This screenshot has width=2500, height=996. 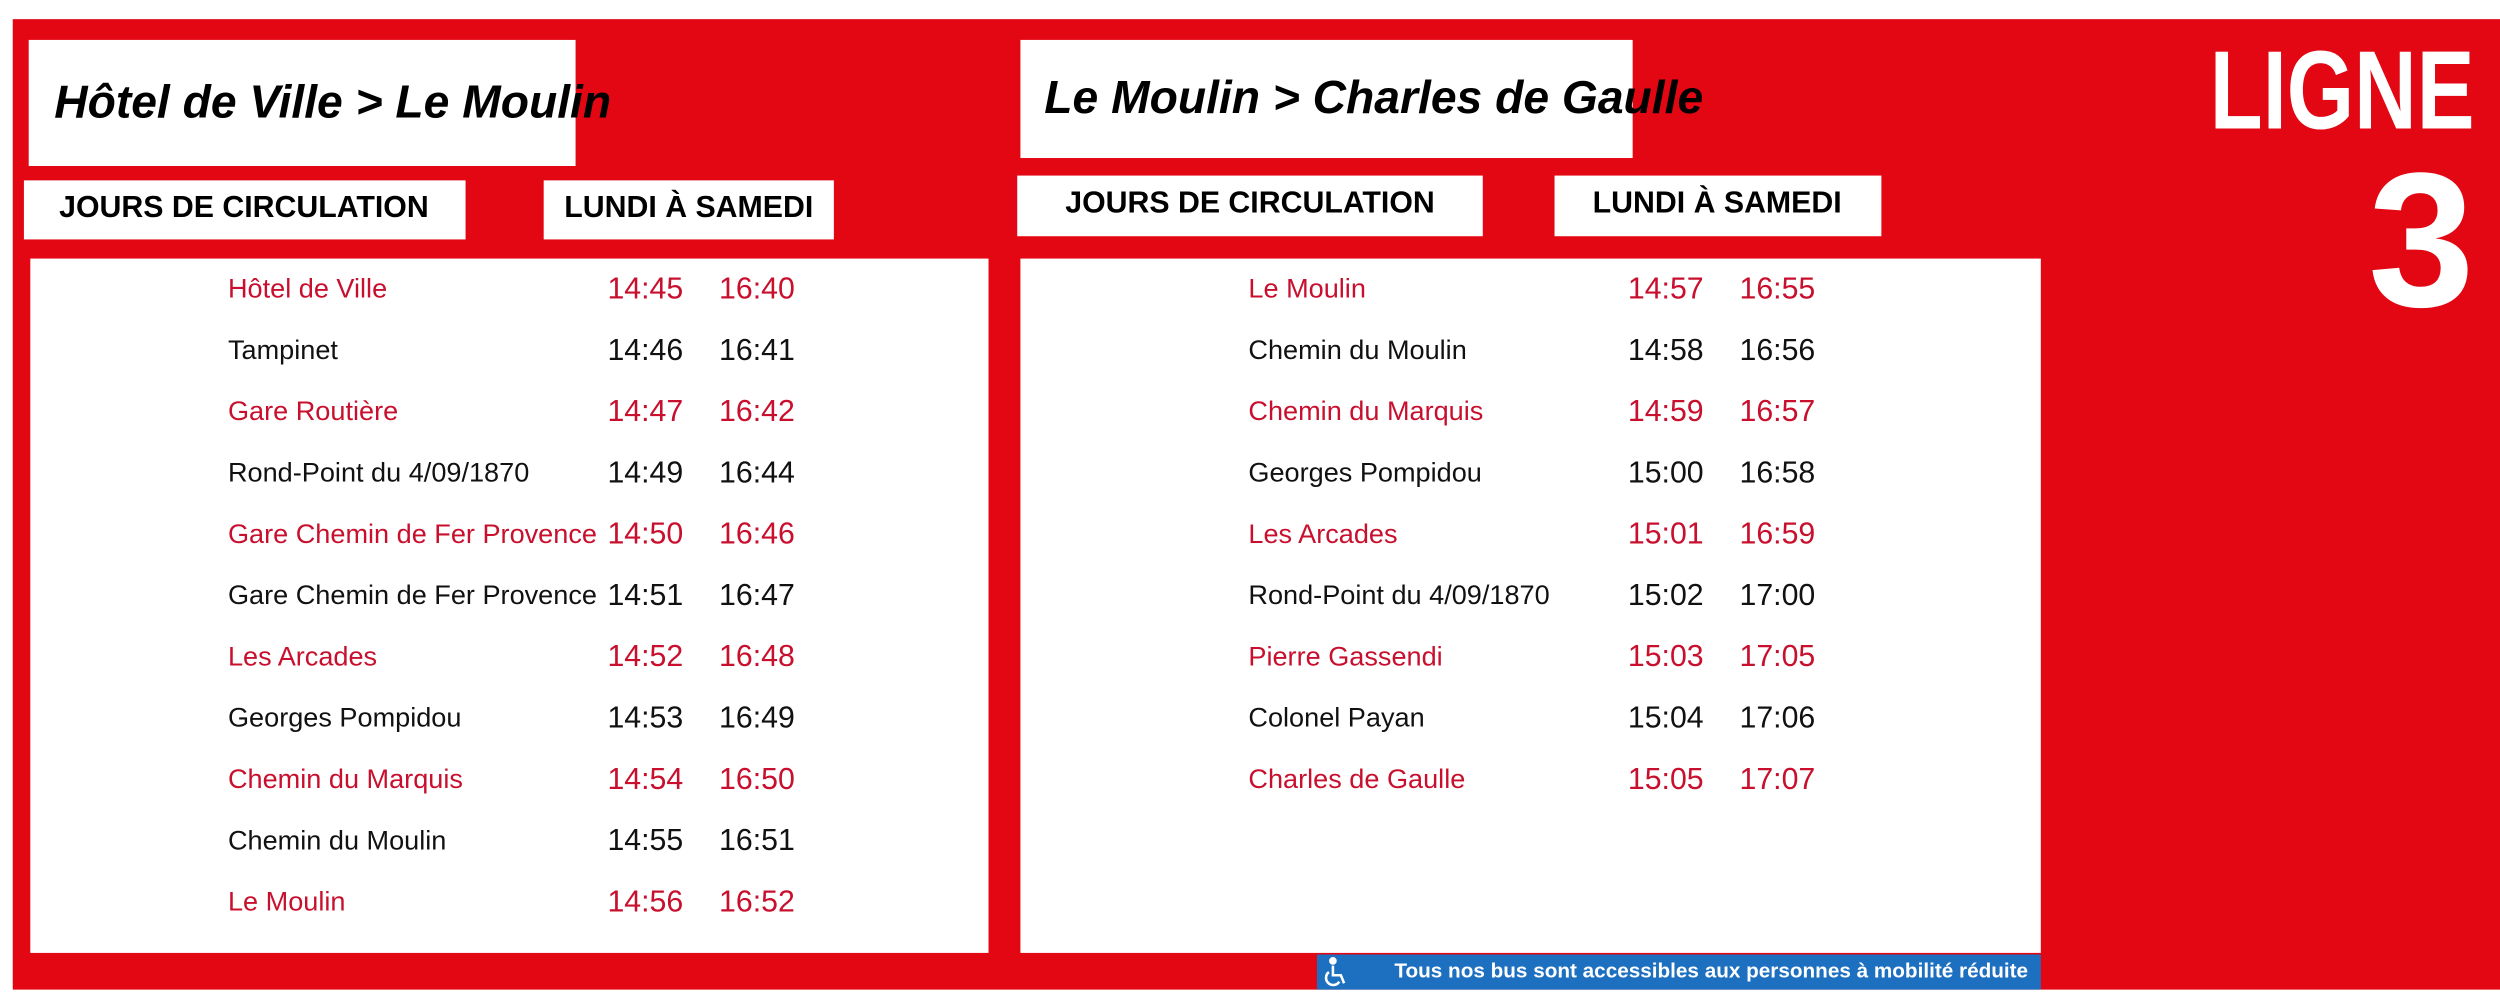 What do you see at coordinates (645, 288) in the screenshot?
I see `departure-time: 14:45` at bounding box center [645, 288].